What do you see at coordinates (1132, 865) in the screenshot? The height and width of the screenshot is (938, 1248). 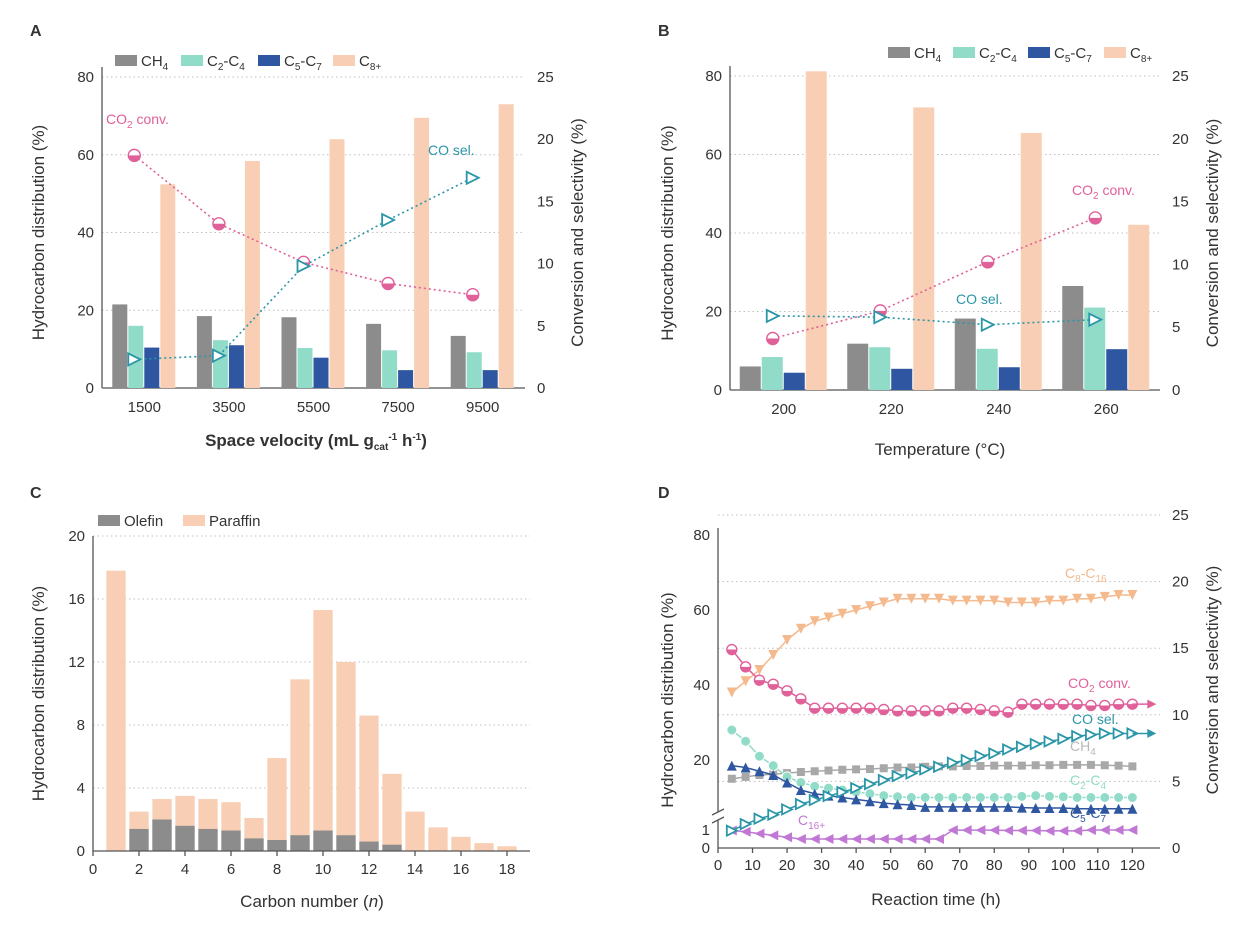 I see `x-tick-label: 120` at bounding box center [1132, 865].